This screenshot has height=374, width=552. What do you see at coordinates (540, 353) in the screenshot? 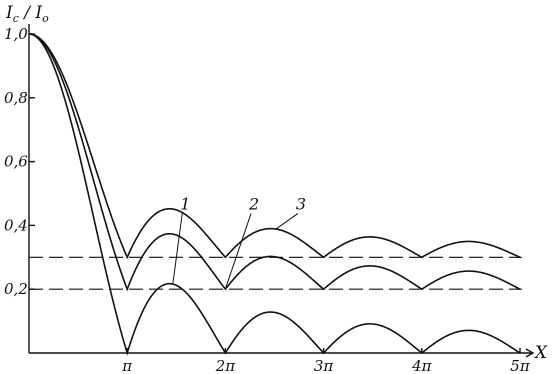
I see `x-axis-label: X` at bounding box center [540, 353].